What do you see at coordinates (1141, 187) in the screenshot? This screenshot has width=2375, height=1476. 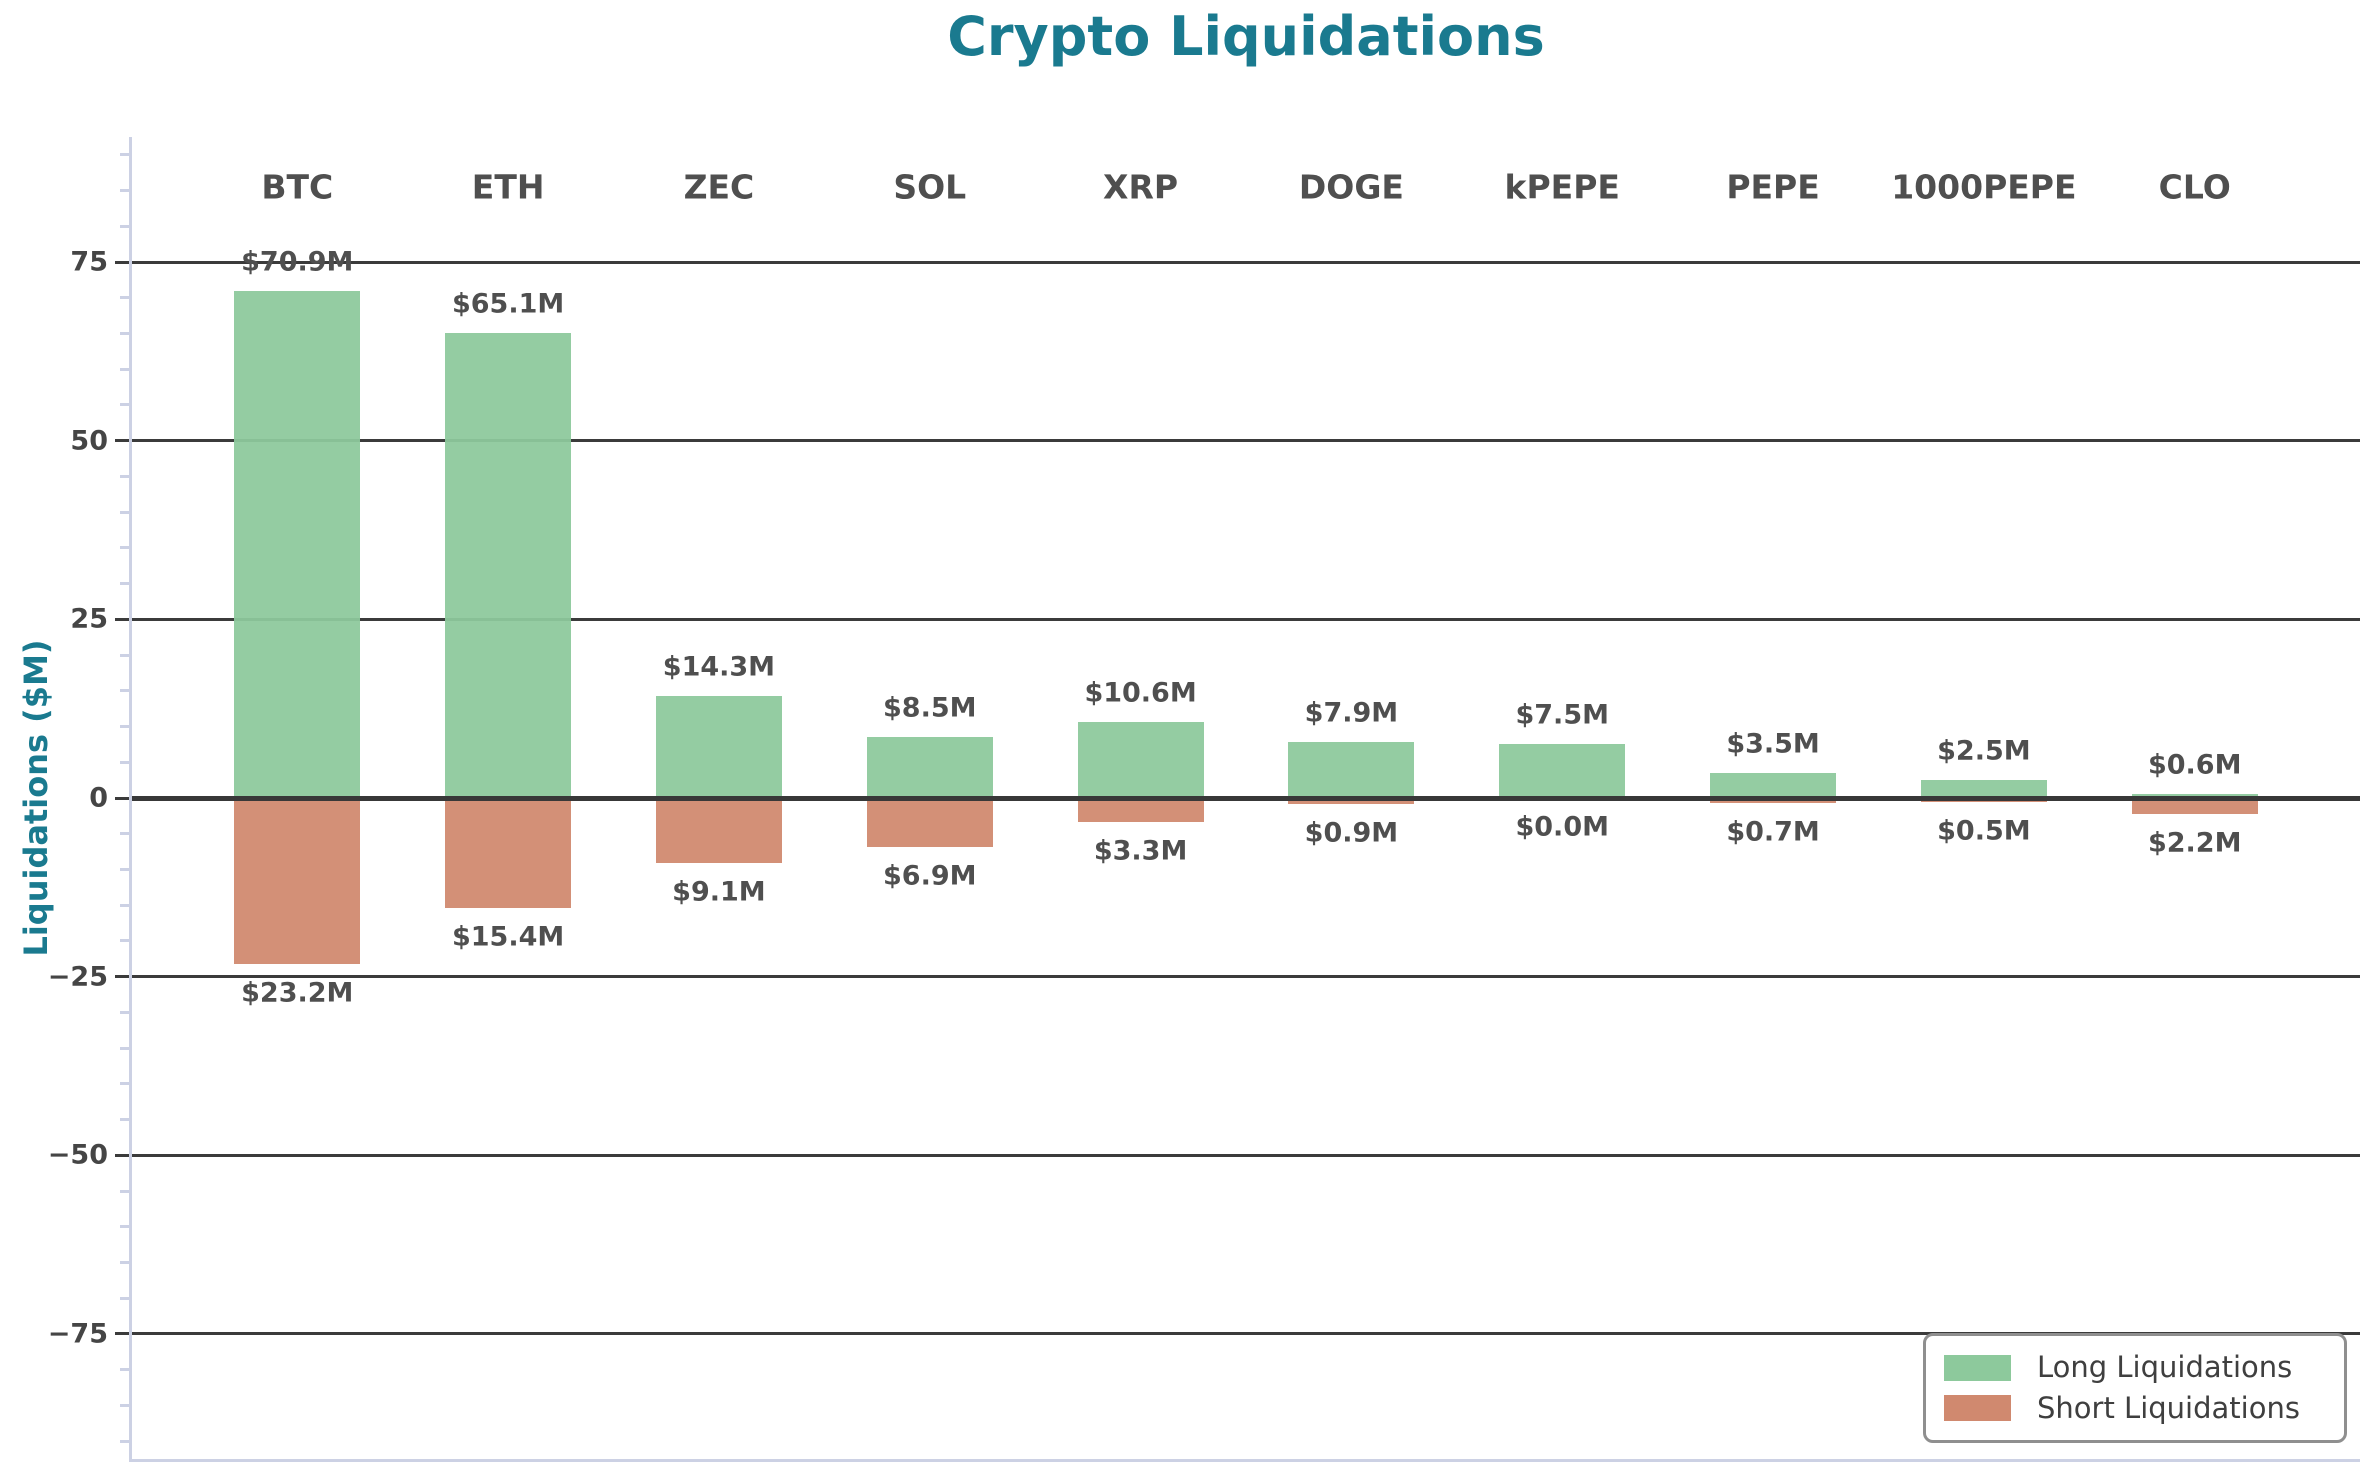 I see `category-label: XRP` at bounding box center [1141, 187].